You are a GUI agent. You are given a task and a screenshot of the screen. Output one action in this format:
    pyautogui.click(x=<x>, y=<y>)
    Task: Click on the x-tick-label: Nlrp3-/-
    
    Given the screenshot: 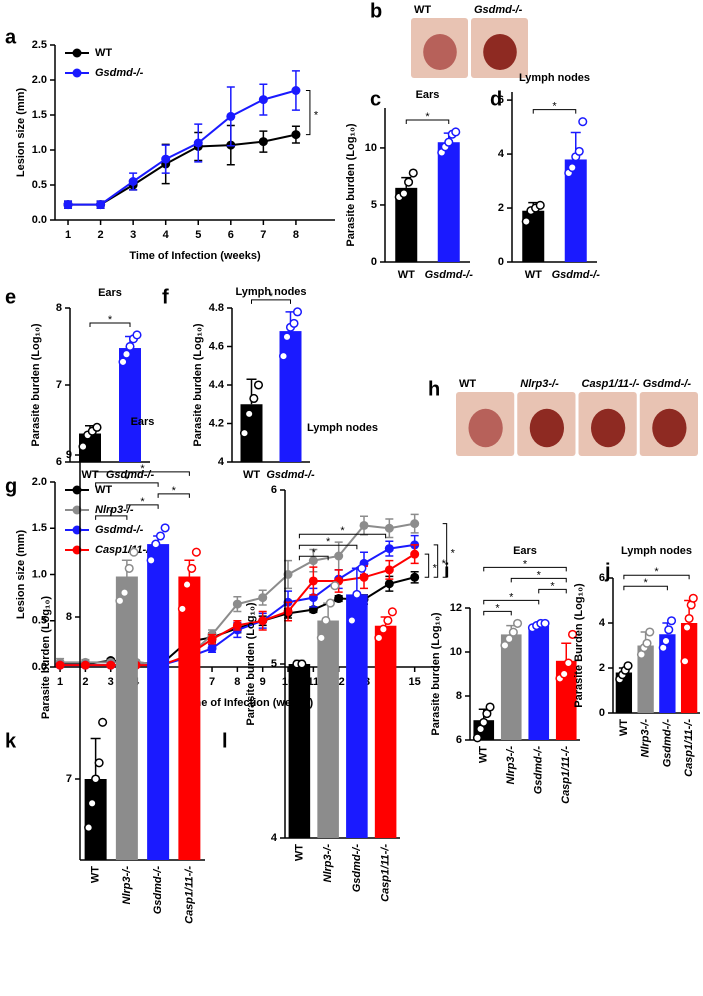 What is the action you would take?
    pyautogui.click(x=127, y=885)
    